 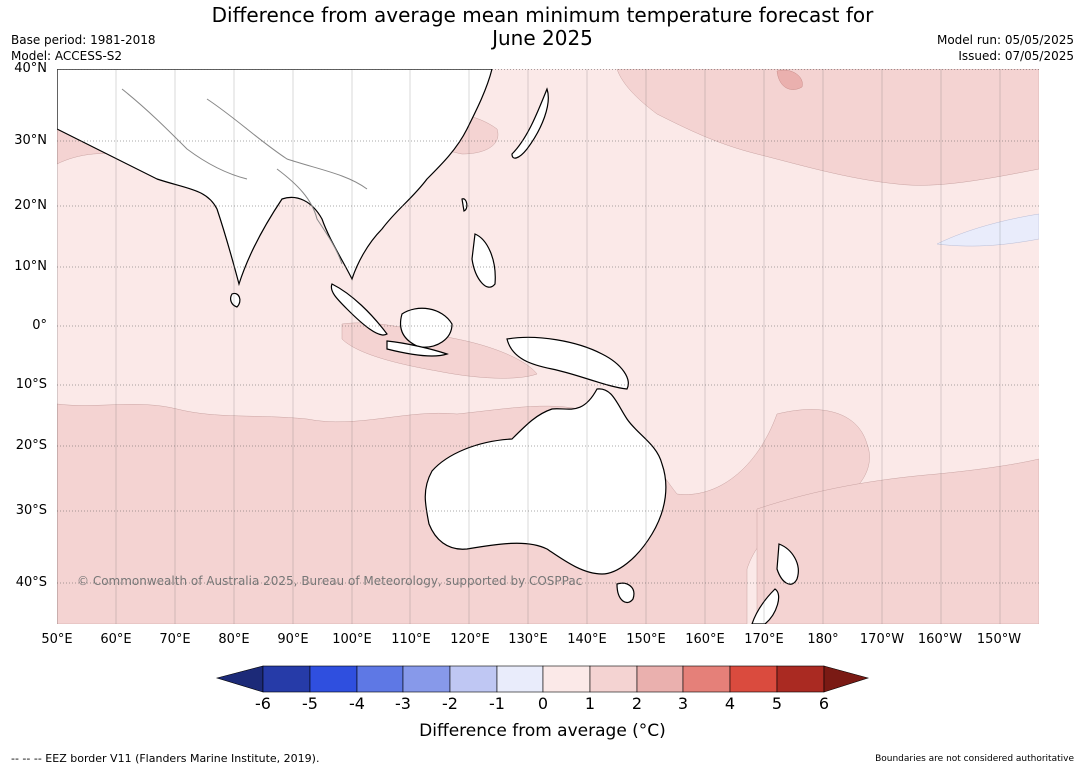 I want to click on lon-label-180: 180°, so click(x=823, y=639).